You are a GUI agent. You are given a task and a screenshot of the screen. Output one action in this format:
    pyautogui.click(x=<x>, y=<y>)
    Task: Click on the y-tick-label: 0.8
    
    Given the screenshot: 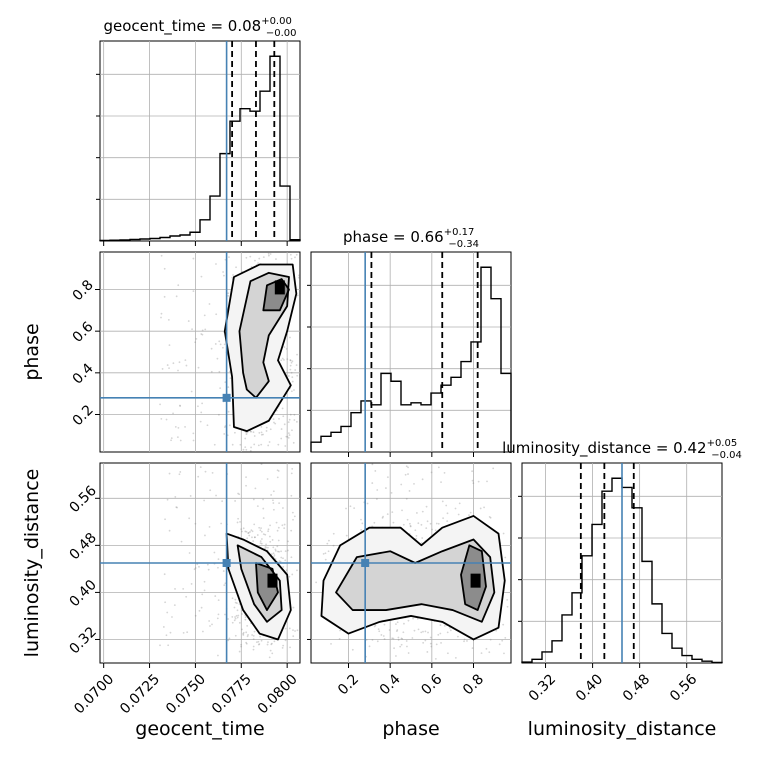 What is the action you would take?
    pyautogui.click(x=83, y=290)
    